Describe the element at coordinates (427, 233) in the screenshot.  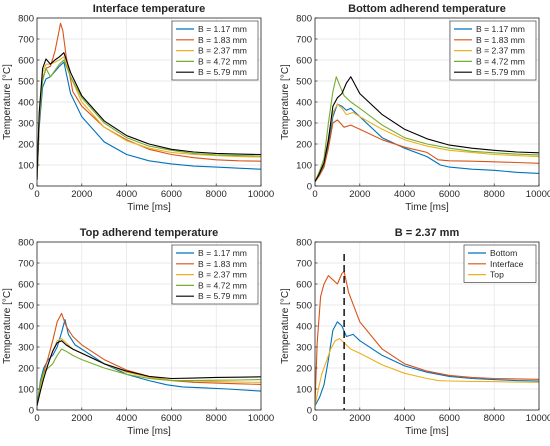
I see `chart-title: B = 2.37 mm` at that location.